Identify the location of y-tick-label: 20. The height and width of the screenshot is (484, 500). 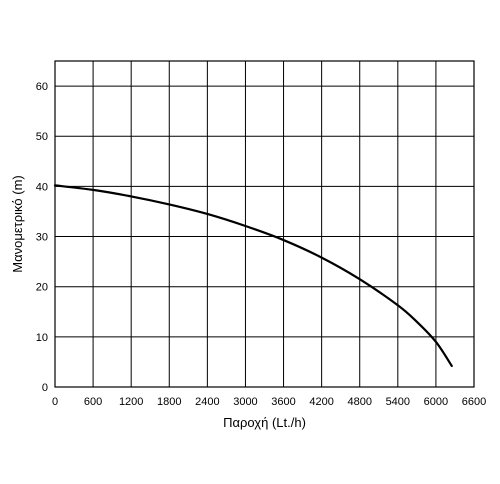
(42, 288).